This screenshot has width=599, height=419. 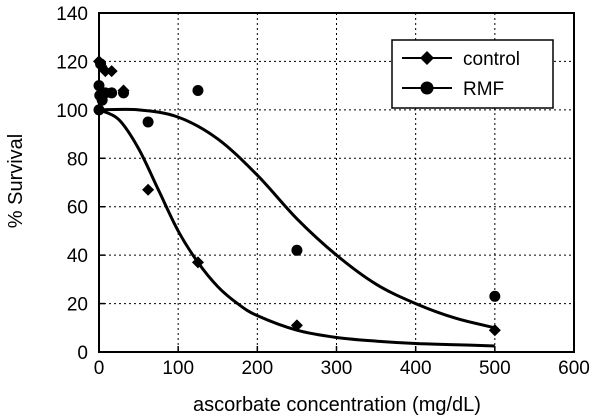 What do you see at coordinates (72, 111) in the screenshot?
I see `y-tick-label: 100` at bounding box center [72, 111].